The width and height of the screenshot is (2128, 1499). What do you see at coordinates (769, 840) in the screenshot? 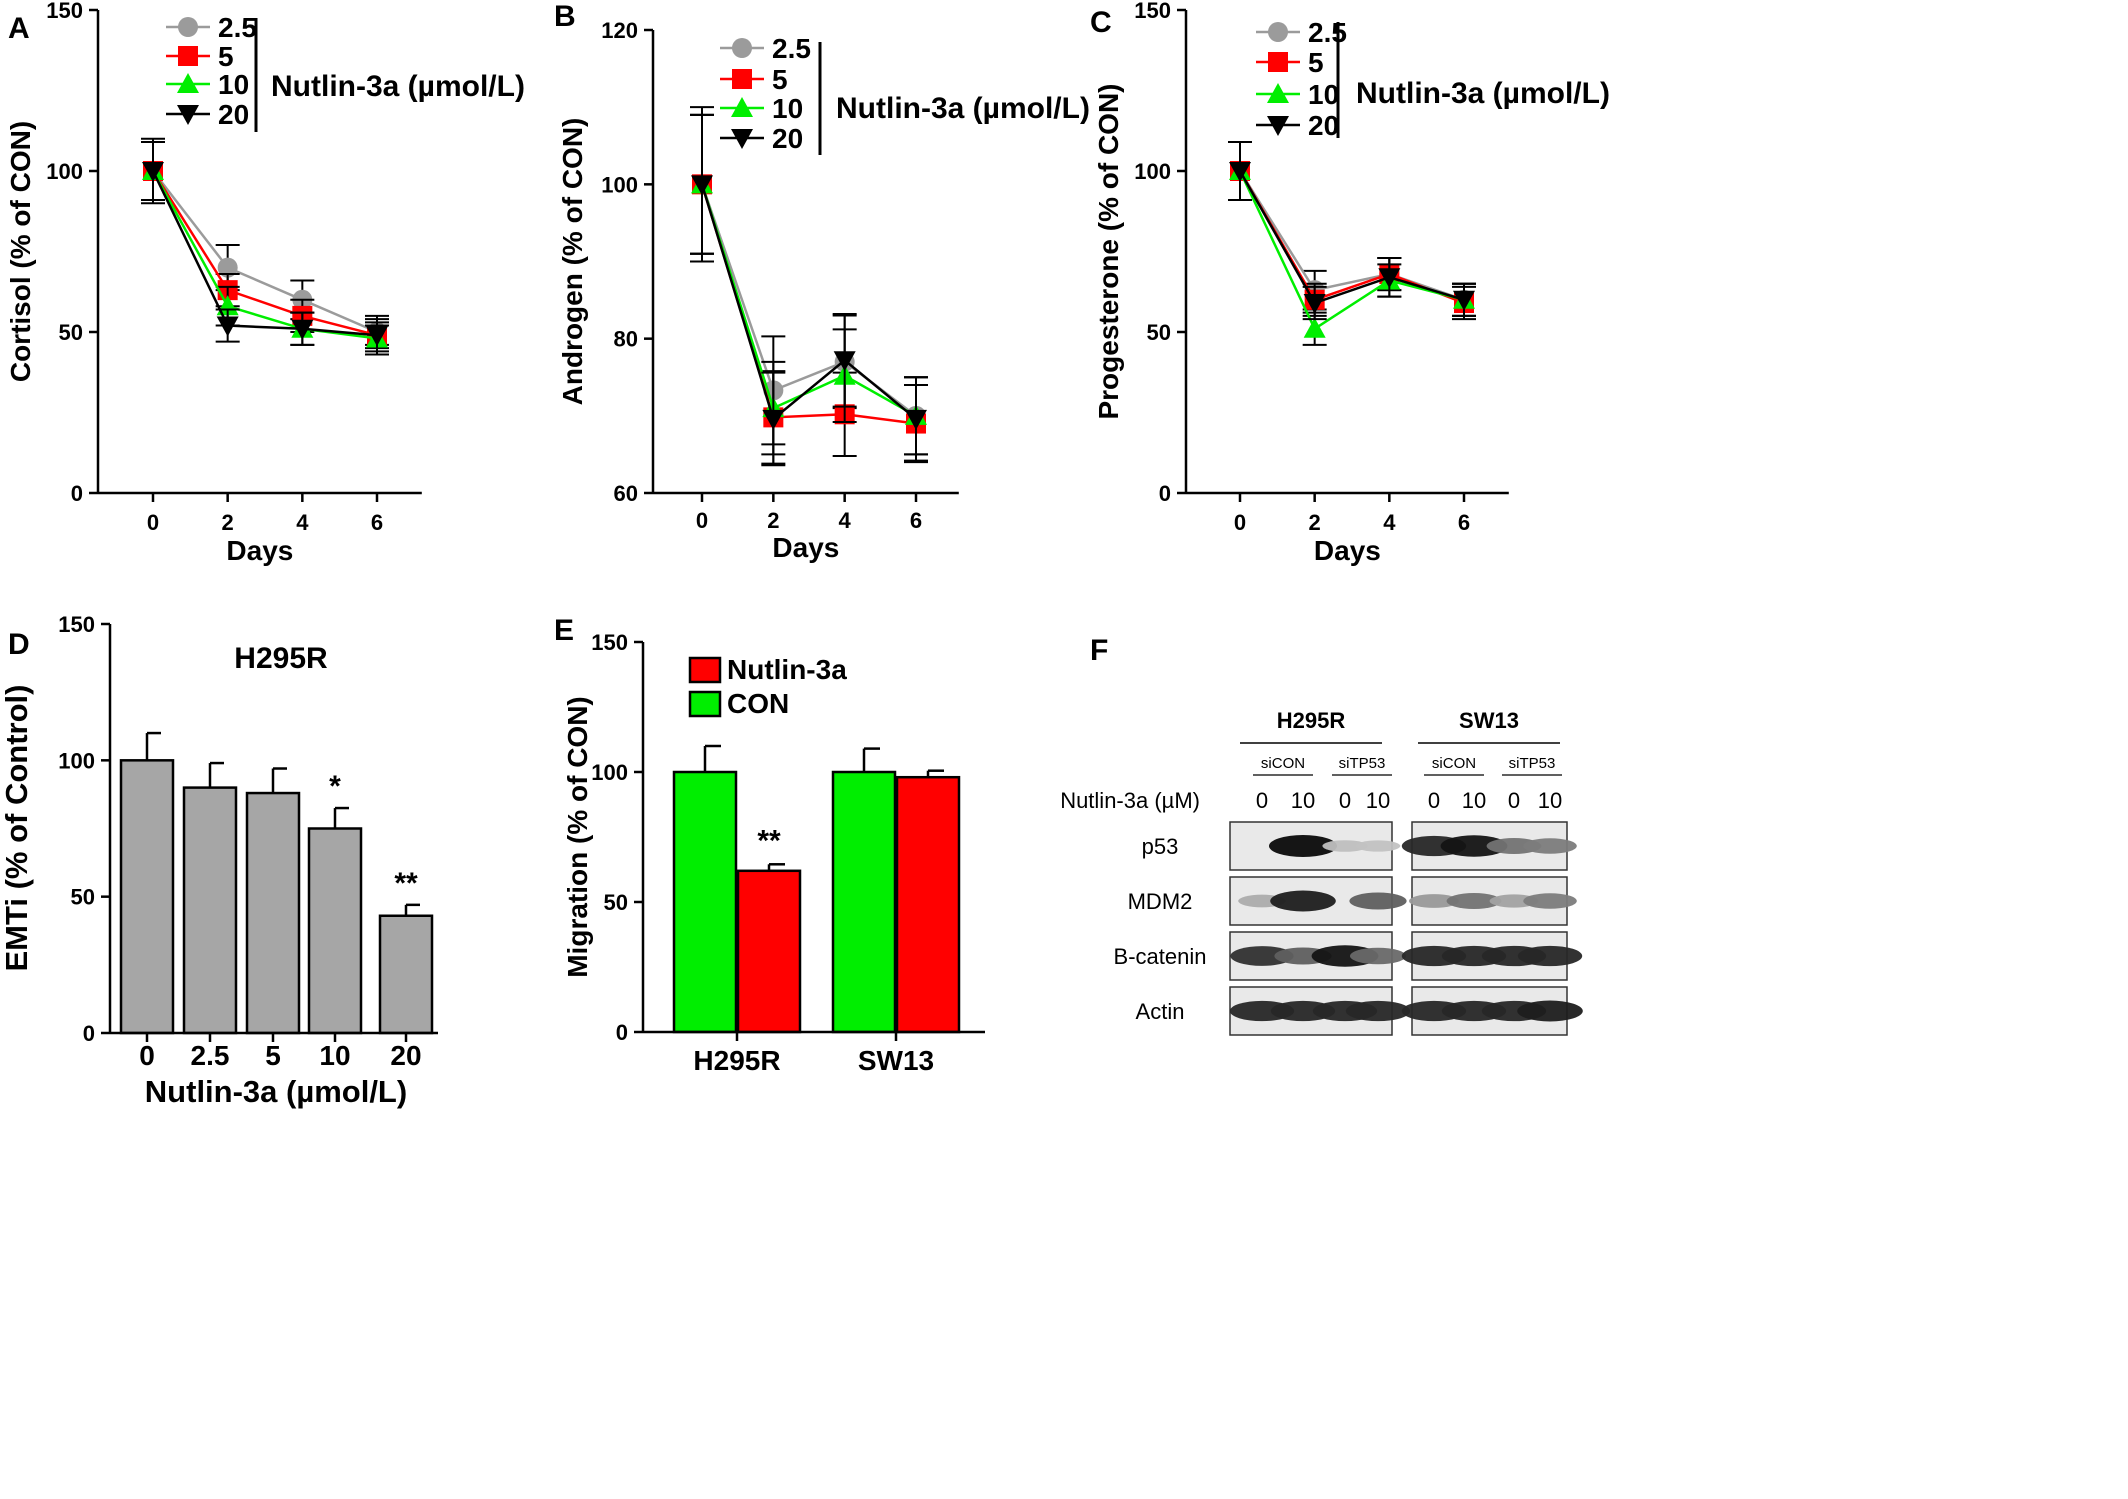
I see `significance-mark: **` at bounding box center [769, 840].